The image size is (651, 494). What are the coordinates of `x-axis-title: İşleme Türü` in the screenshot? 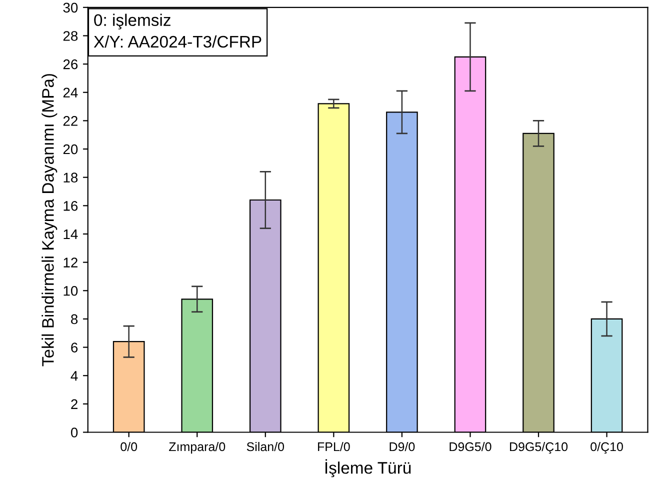 It's located at (368, 468).